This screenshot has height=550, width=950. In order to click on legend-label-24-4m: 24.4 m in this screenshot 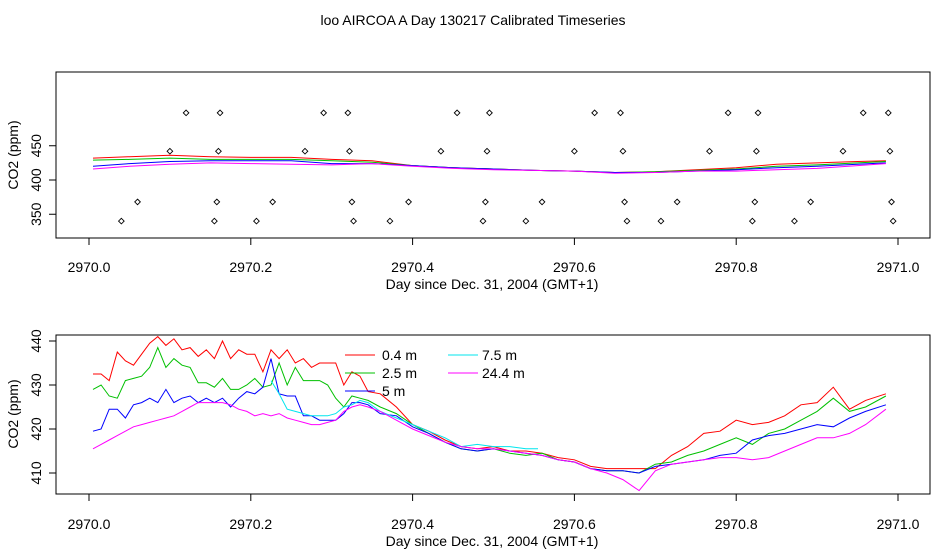, I will do `click(503, 373)`.